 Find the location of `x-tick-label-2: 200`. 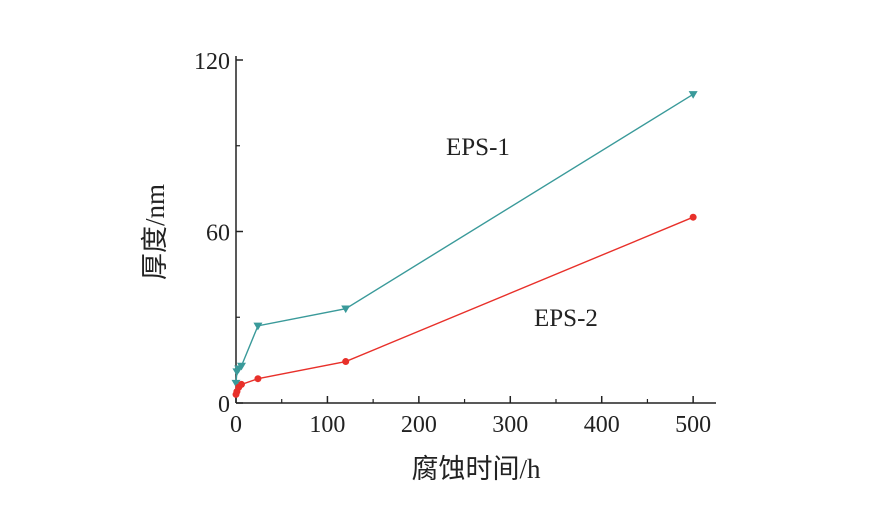

x-tick-label-2: 200 is located at coordinates (419, 425).